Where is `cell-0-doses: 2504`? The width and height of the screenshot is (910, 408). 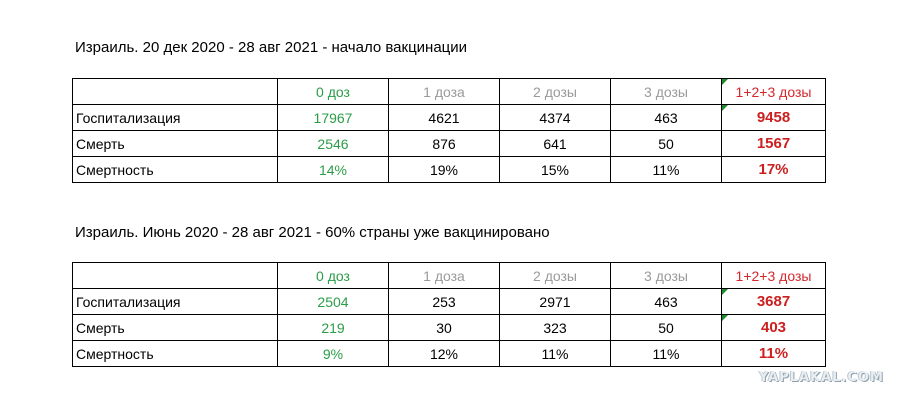 cell-0-doses: 2504 is located at coordinates (333, 301).